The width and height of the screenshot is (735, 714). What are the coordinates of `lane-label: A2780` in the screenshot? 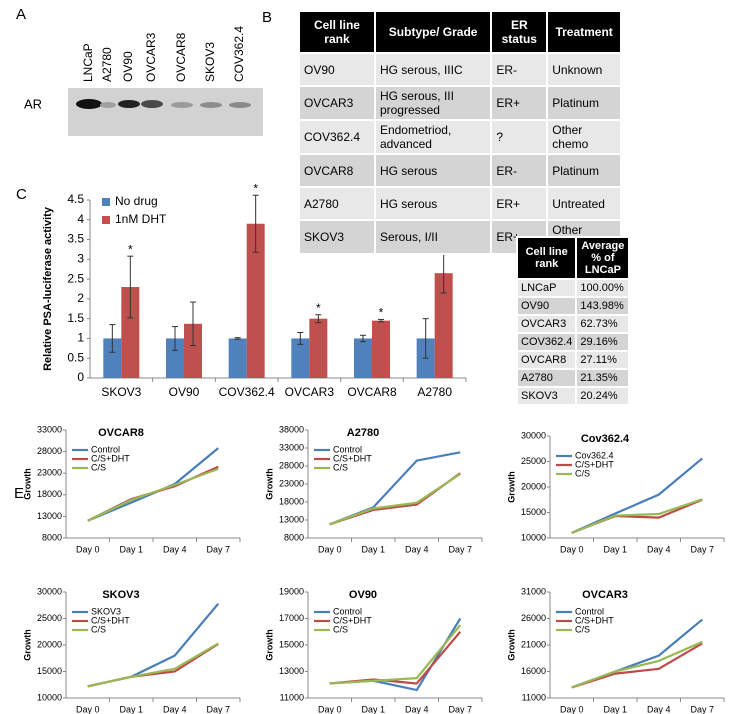 It's located at (107, 64).